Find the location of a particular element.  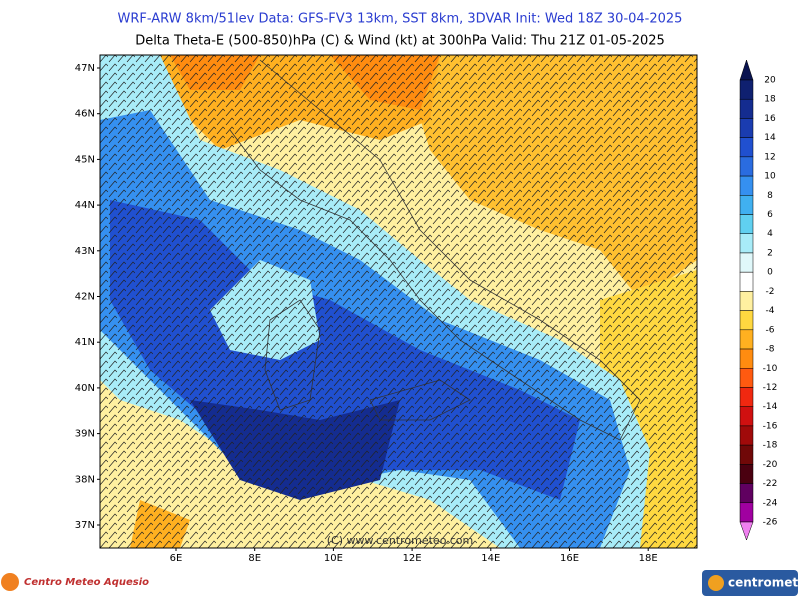

lon-label: 6E is located at coordinates (176, 558).